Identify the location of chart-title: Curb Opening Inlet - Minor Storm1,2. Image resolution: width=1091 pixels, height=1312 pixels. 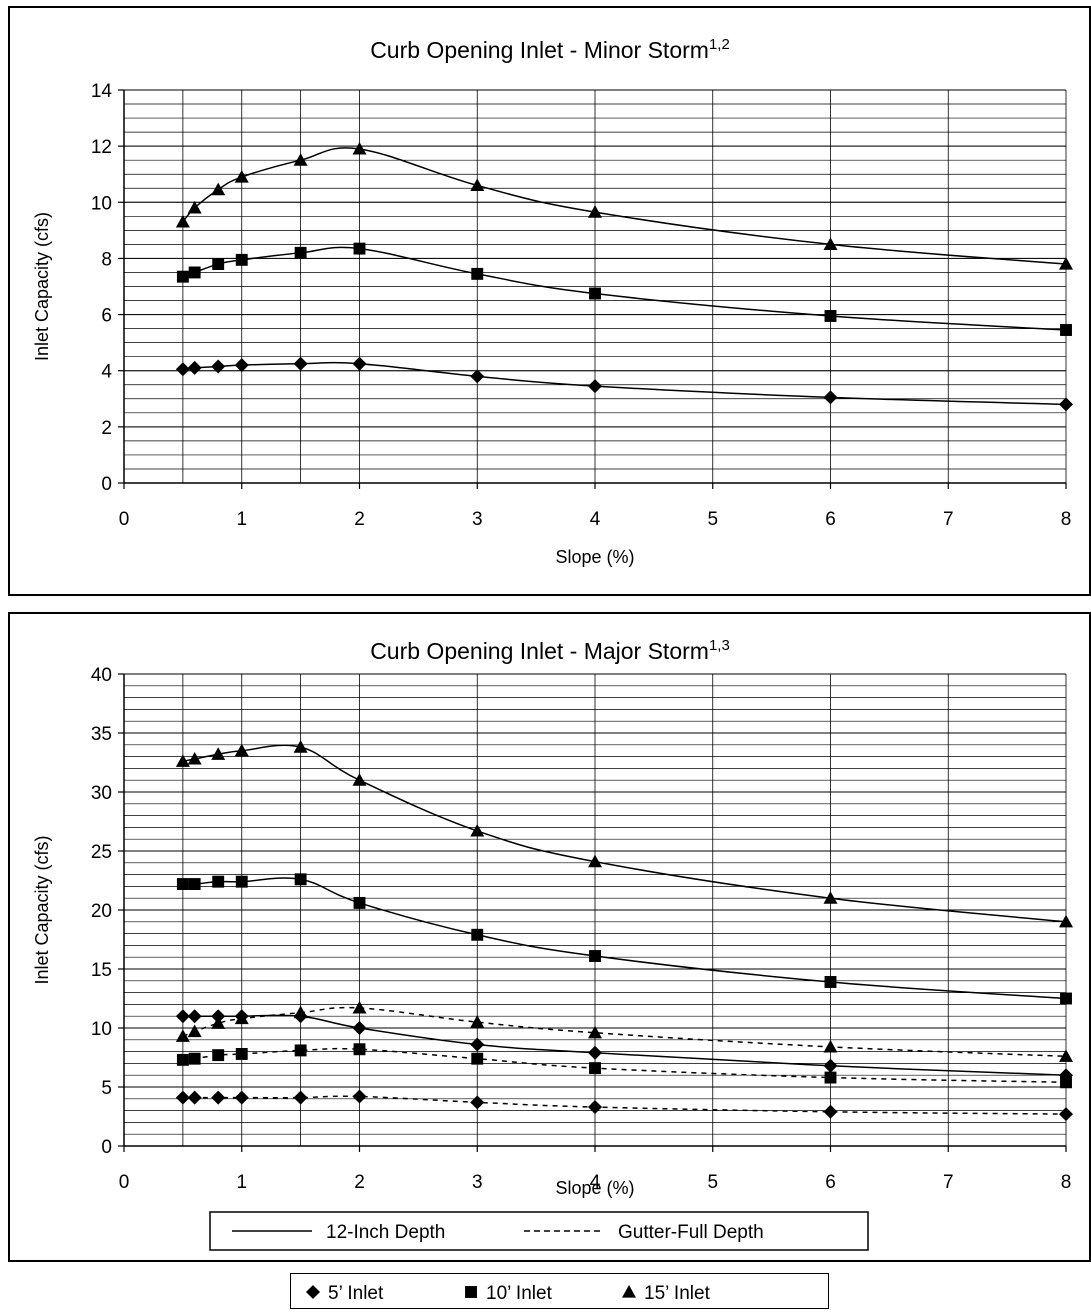
(550, 49).